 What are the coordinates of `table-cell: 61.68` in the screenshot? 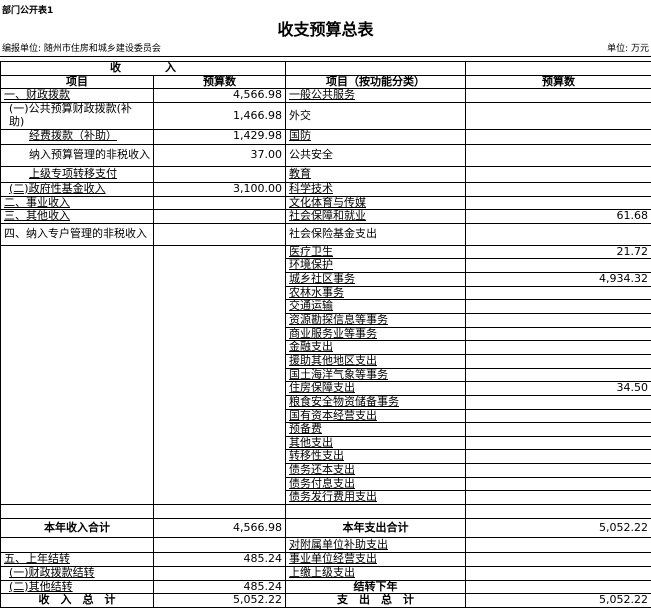 It's located at (558, 217).